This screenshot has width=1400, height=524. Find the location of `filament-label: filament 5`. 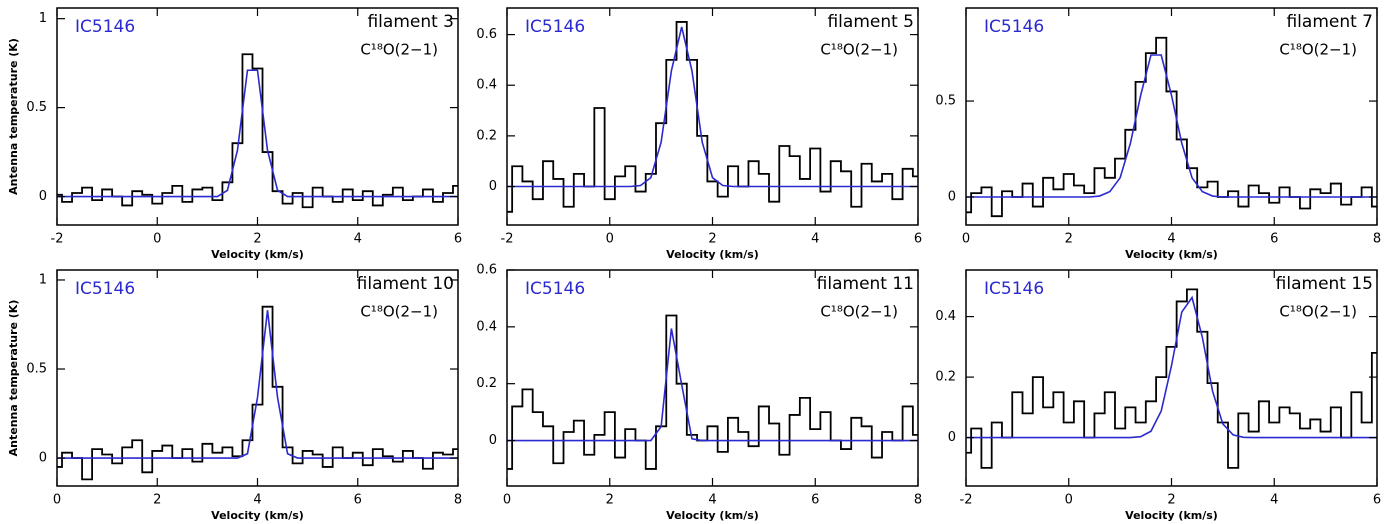

filament-label: filament 5 is located at coordinates (870, 22).